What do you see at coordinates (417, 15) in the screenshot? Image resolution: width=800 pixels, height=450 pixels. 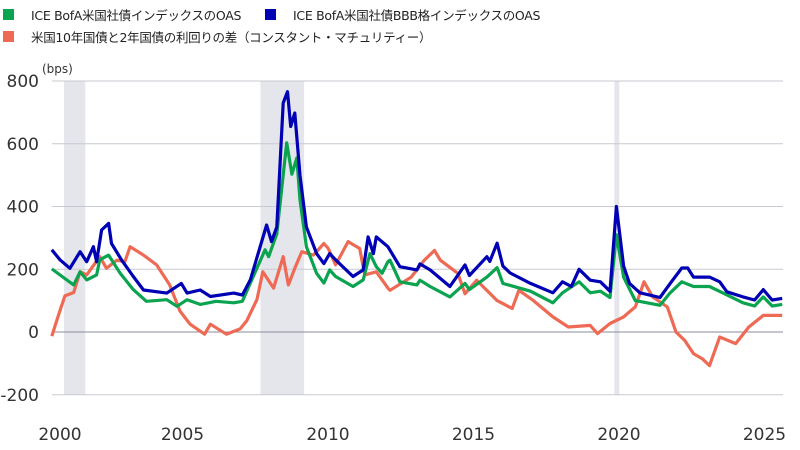 I see `legend-label: ICE BofA米国社債BBB格インデックスのOAS` at bounding box center [417, 15].